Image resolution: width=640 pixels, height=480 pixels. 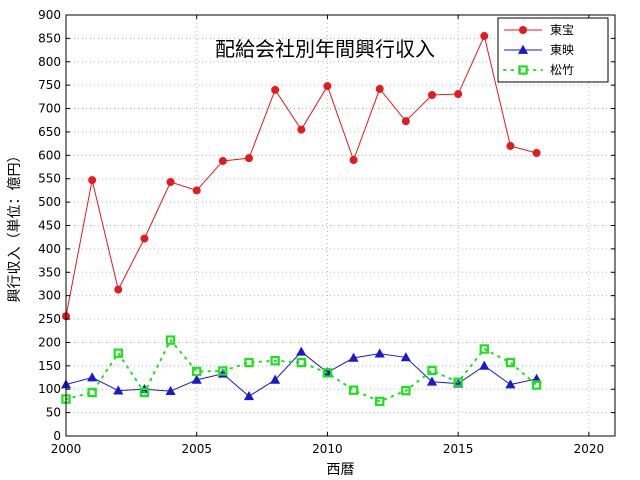 I want to click on y-tick-label: 650, so click(x=49, y=132).